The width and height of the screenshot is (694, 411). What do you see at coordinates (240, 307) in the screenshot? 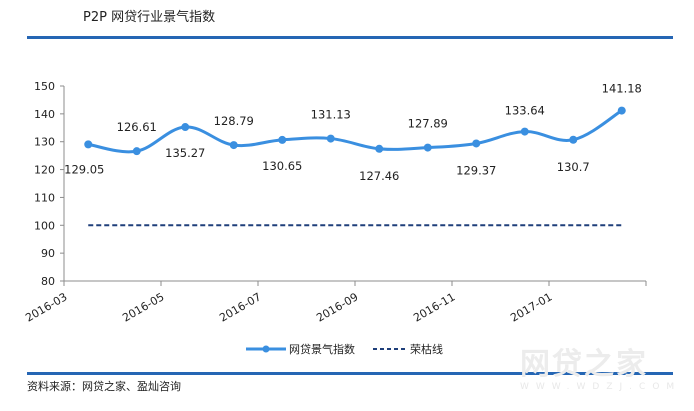
I see `x-tick-label: 2016-07` at bounding box center [240, 307].